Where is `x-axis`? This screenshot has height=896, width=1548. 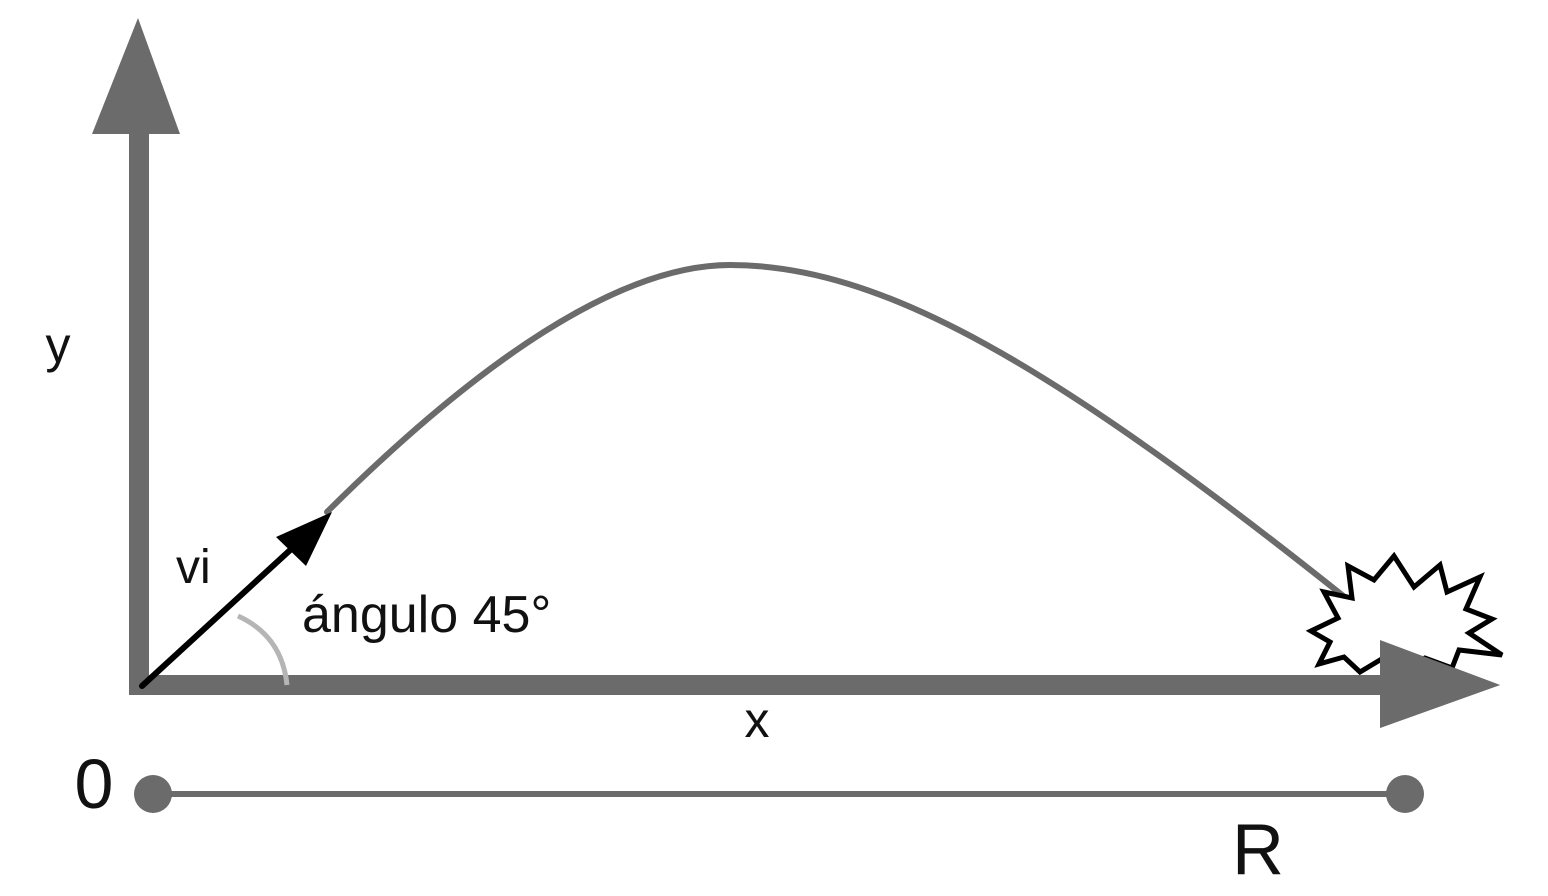
x-axis is located at coordinates (814, 684).